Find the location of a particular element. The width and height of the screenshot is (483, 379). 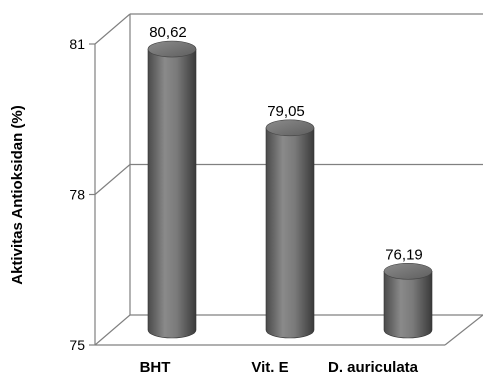

category-label: Vit. E is located at coordinates (269, 367).